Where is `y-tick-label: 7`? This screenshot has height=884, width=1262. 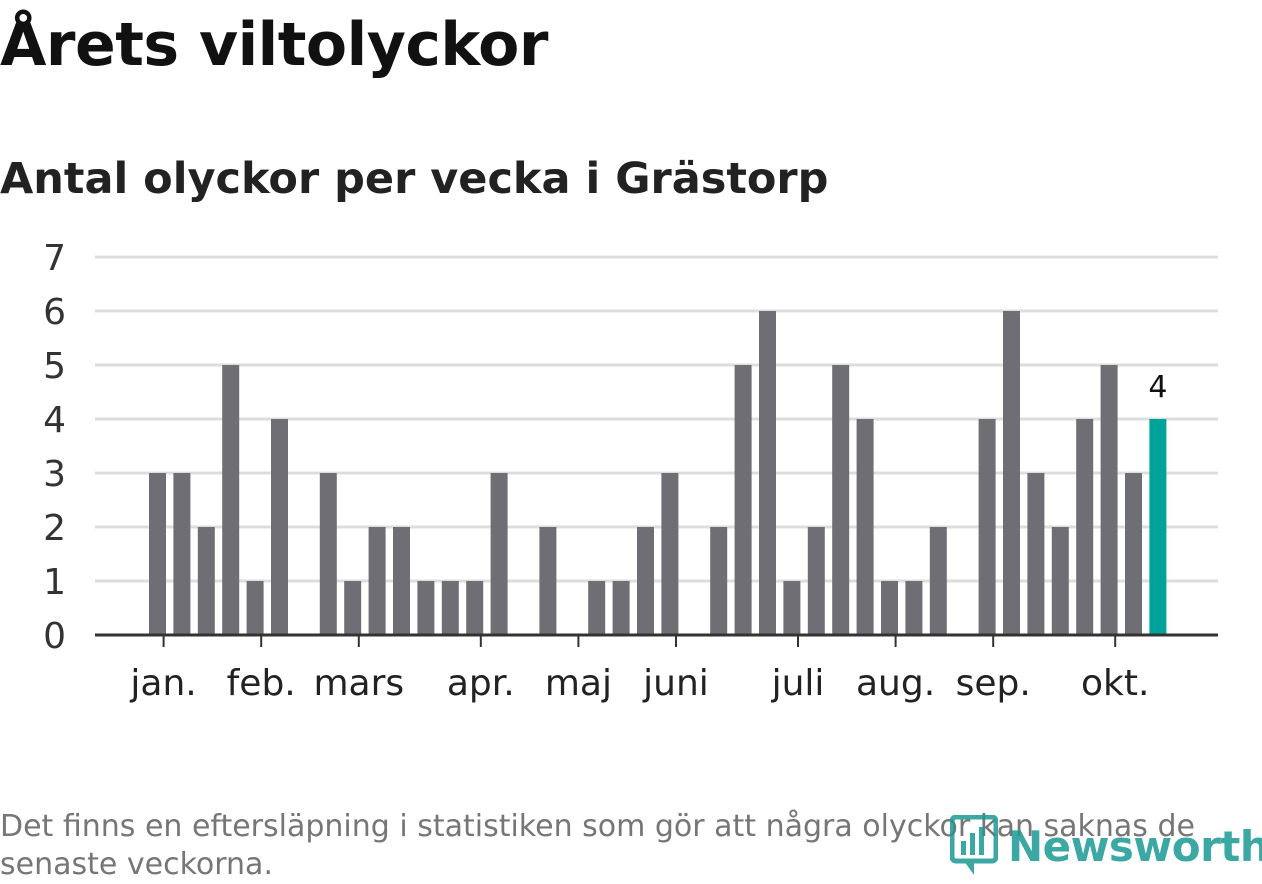
y-tick-label: 7 is located at coordinates (54, 258).